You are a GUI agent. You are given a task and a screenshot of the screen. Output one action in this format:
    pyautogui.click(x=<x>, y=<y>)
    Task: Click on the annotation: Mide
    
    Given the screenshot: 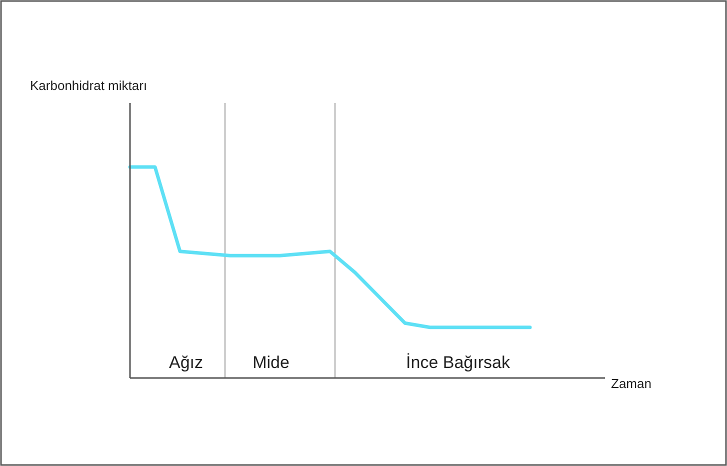 What is the action you would take?
    pyautogui.click(x=271, y=362)
    